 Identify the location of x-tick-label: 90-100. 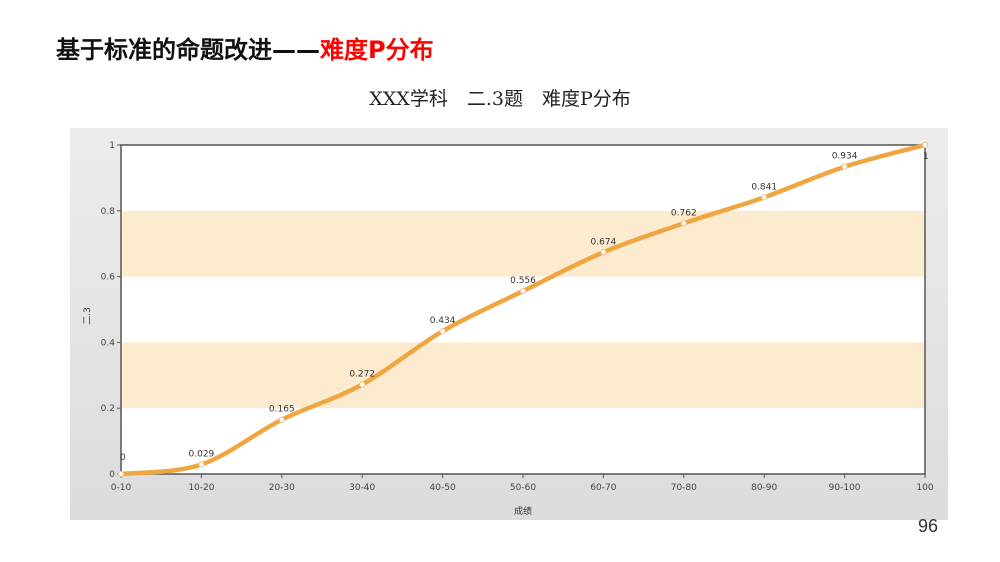
(845, 488).